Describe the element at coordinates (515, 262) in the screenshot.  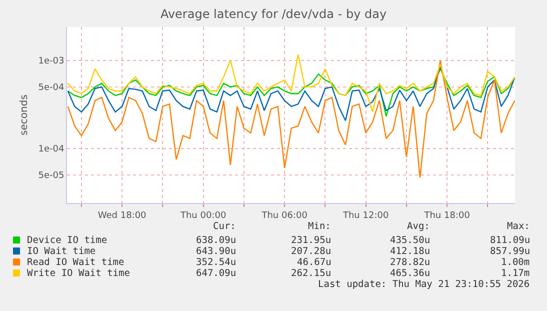
I see `text: 1.00m` at that location.